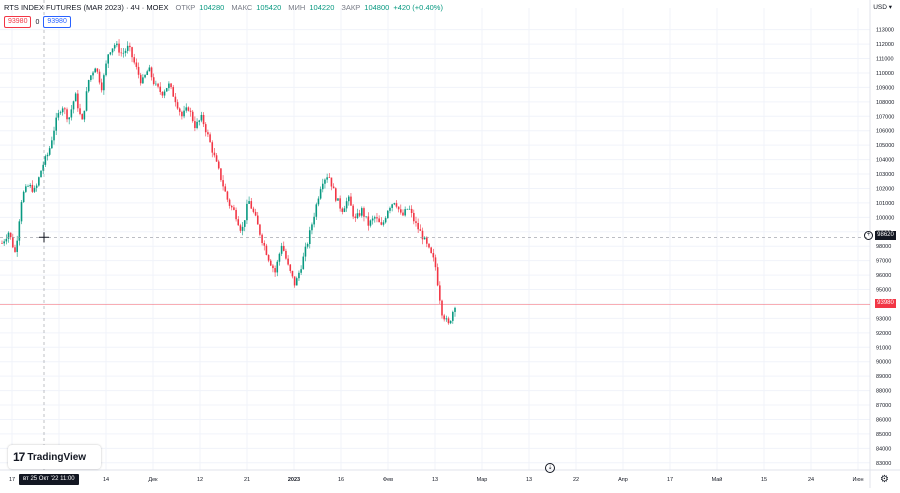 The height and width of the screenshot is (493, 900). Describe the element at coordinates (86, 7) in the screenshot. I see `symbol-title: RTS INDEX FUTURES (MAR 2023) · 4Ч · MOEX` at that location.